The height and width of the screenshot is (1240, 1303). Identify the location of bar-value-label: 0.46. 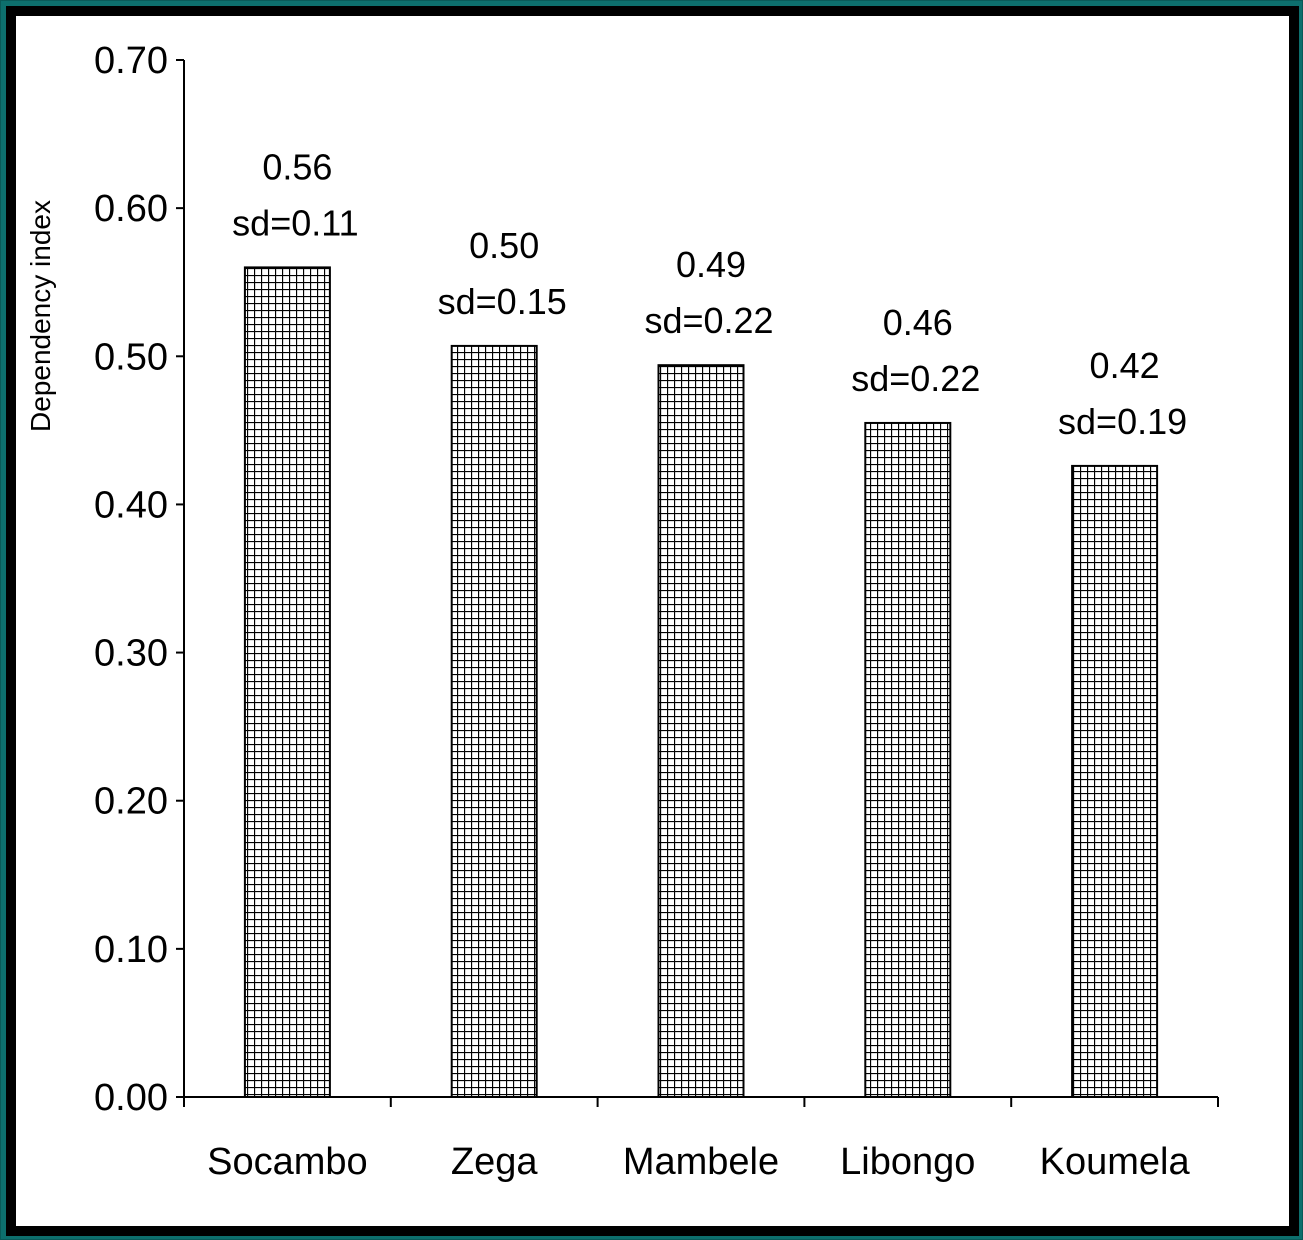
(918, 322).